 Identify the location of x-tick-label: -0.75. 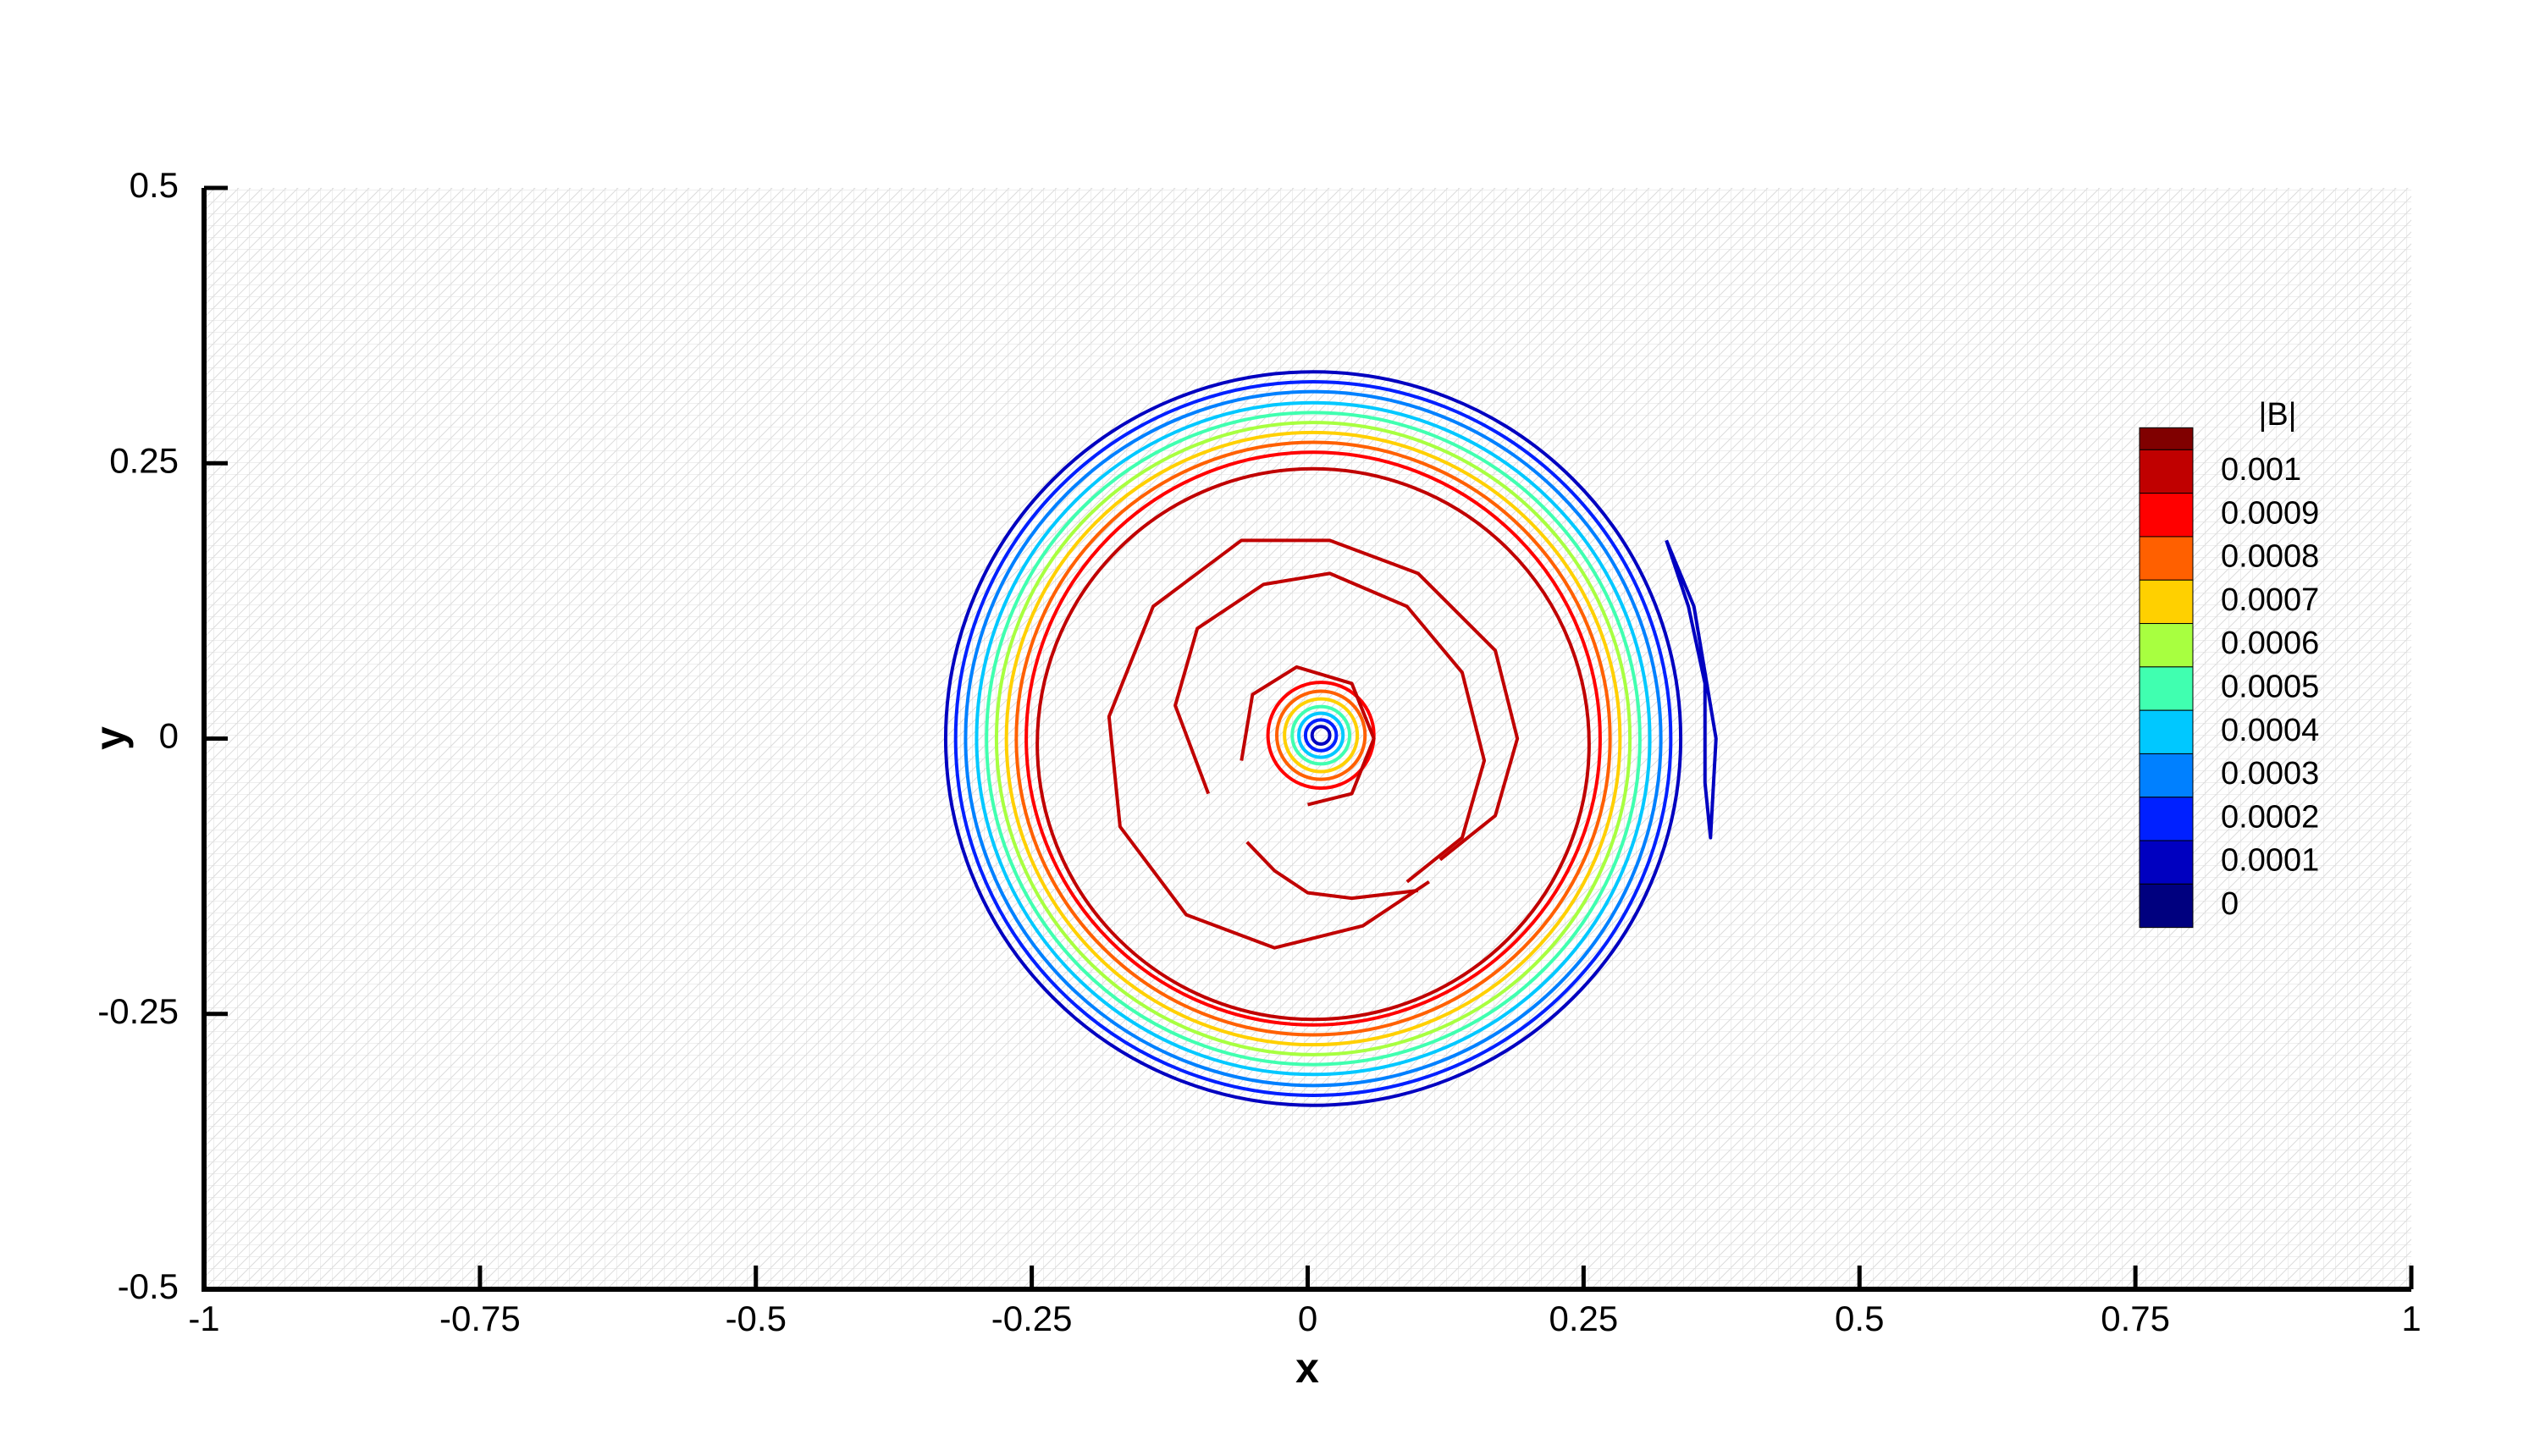
(480, 1319).